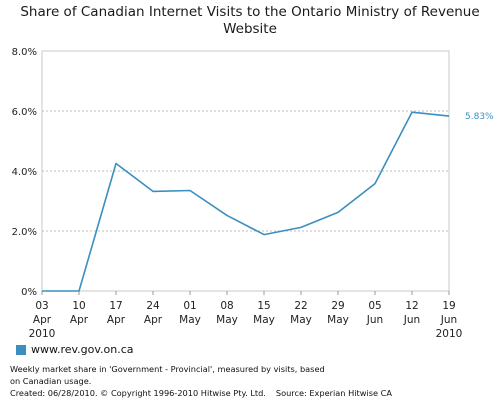 This screenshot has width=500, height=400. What do you see at coordinates (263, 306) in the screenshot?
I see `x-tick-label: 15` at bounding box center [263, 306].